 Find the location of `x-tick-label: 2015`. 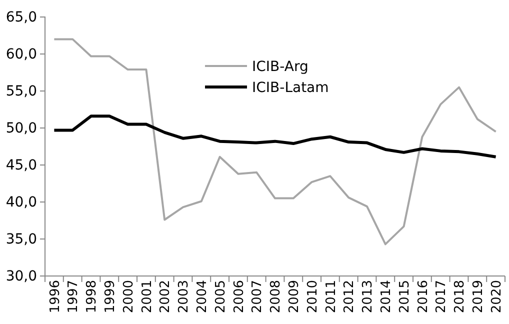

x-tick-label: 2015 is located at coordinates (404, 297).